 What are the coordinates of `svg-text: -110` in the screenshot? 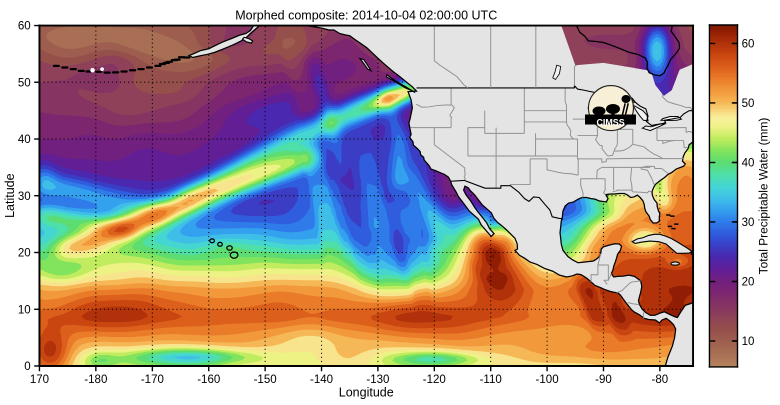 It's located at (491, 380).